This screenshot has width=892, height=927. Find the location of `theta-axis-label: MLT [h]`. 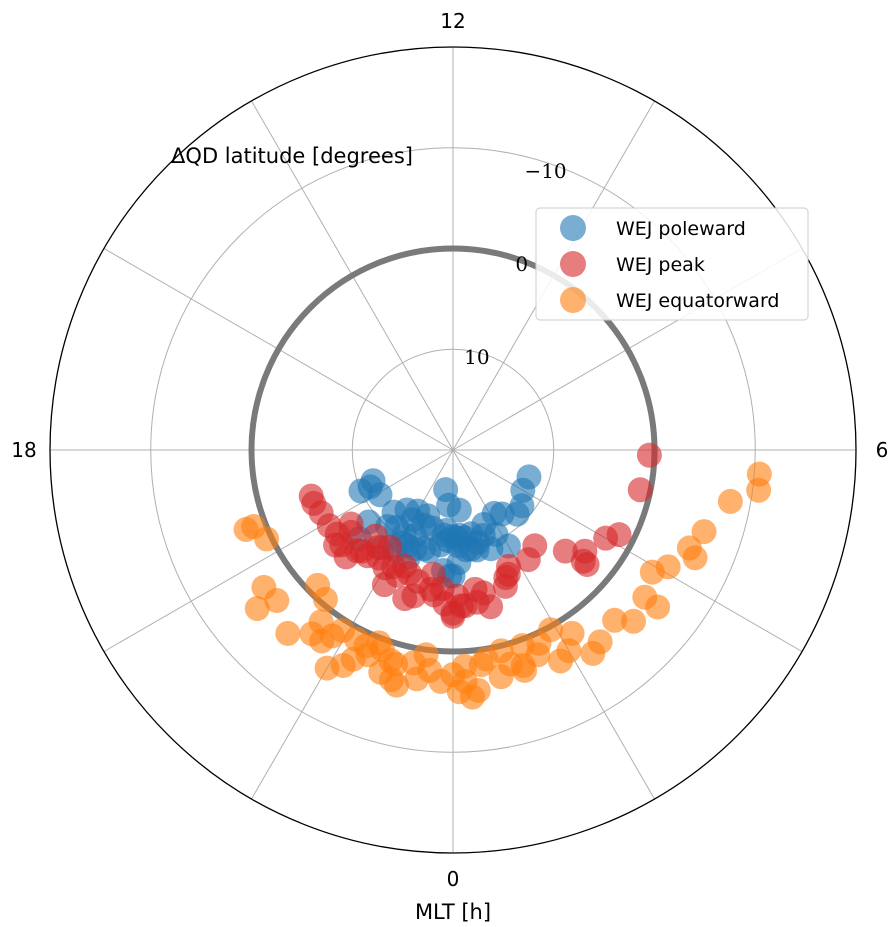

theta-axis-label: MLT [h] is located at coordinates (453, 912).